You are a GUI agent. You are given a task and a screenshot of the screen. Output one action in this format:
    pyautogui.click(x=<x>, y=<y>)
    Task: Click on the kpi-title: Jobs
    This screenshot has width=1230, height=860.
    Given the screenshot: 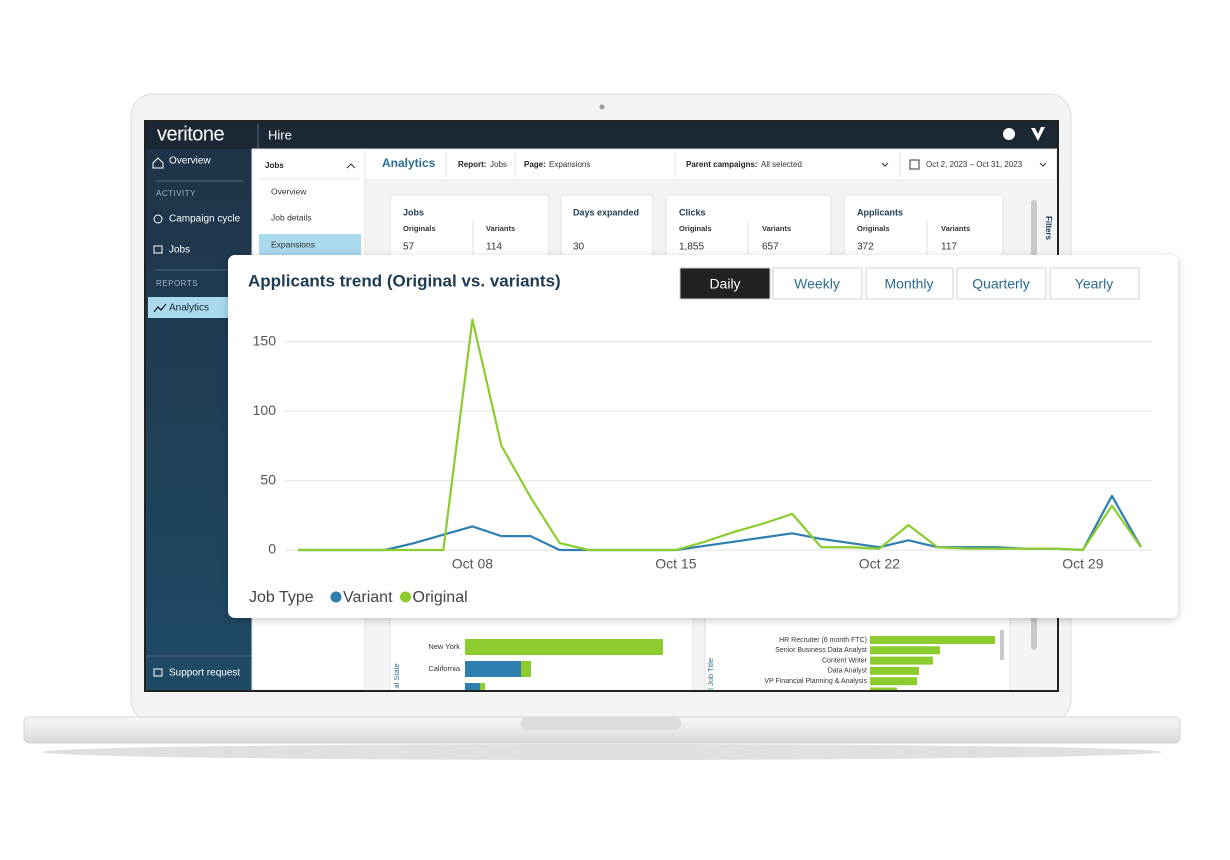 What is the action you would take?
    pyautogui.click(x=413, y=212)
    